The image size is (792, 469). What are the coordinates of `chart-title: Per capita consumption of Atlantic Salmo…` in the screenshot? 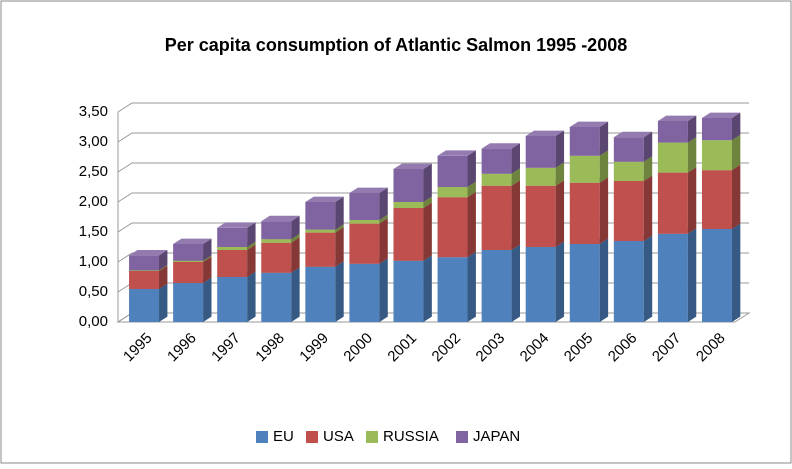 It's located at (396, 45).